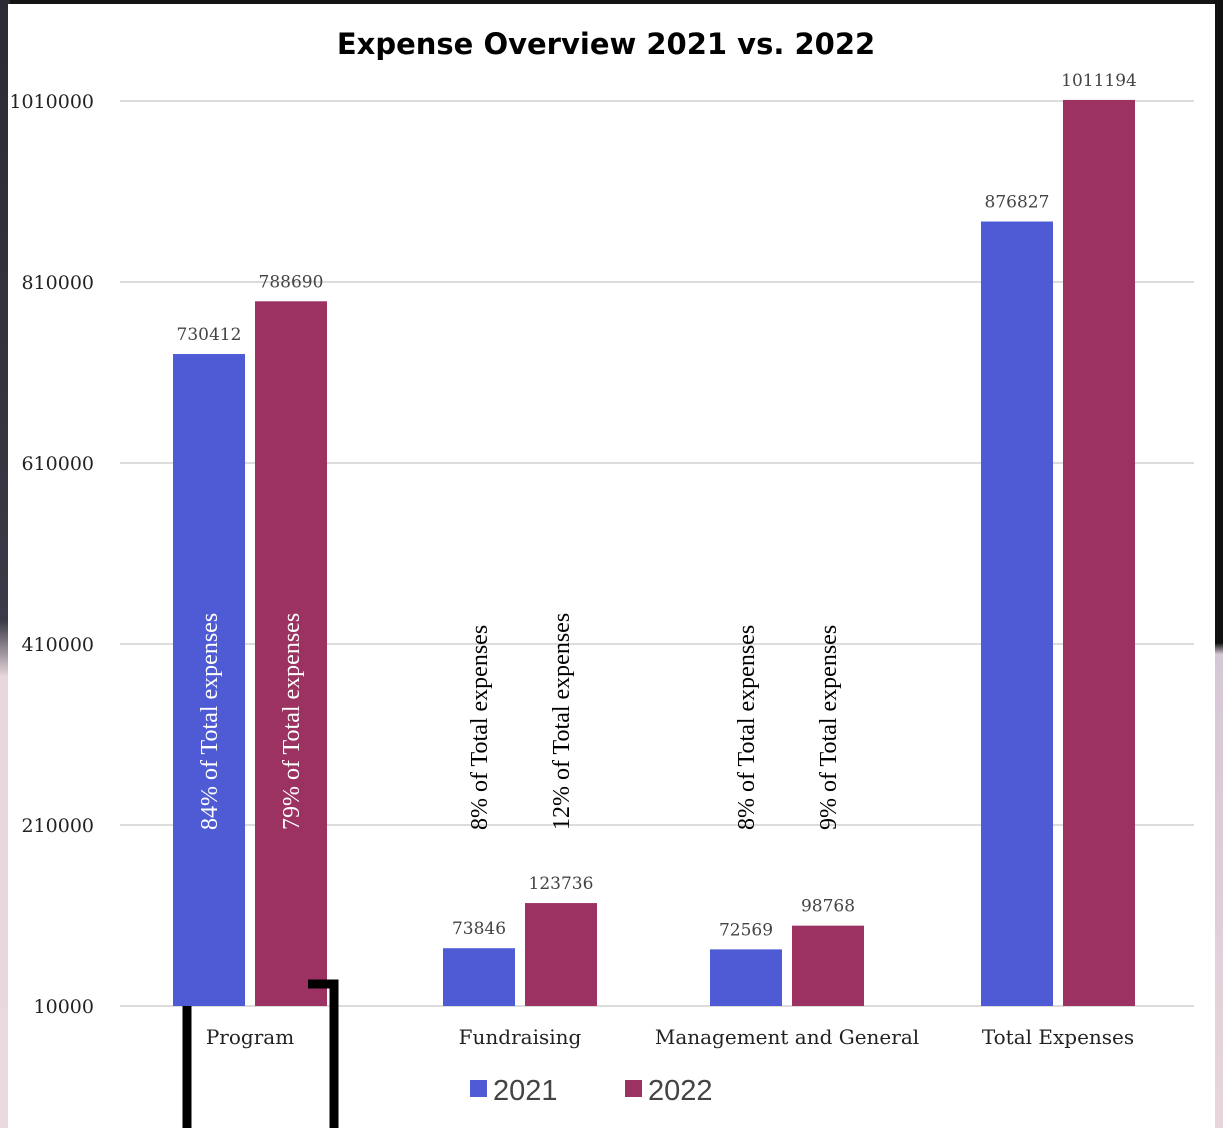  Describe the element at coordinates (562, 721) in the screenshot. I see `bar-annotation: 12% of Total expenses` at that location.